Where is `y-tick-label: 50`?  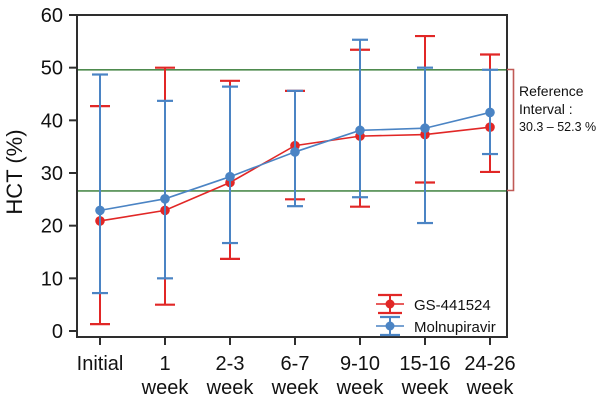 y-tick-label: 50 is located at coordinates (52, 69).